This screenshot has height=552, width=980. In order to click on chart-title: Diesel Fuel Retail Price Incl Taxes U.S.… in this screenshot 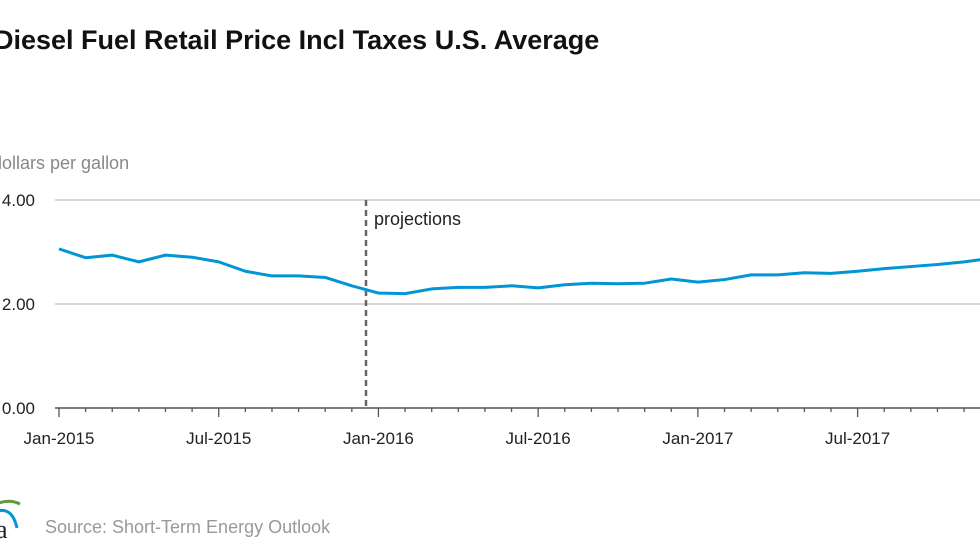, I will do `click(299, 40)`.